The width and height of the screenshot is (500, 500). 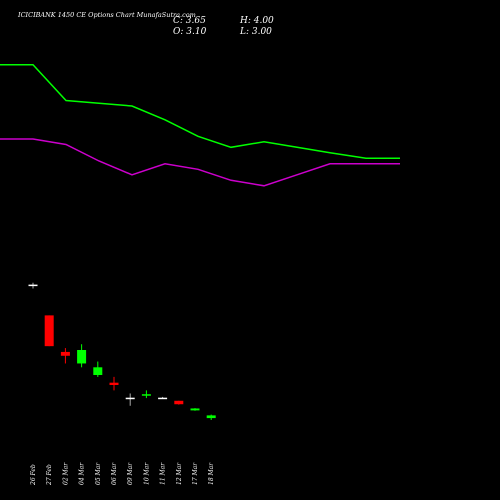 I want to click on x-tick-label: 09 Mar, so click(x=130, y=473).